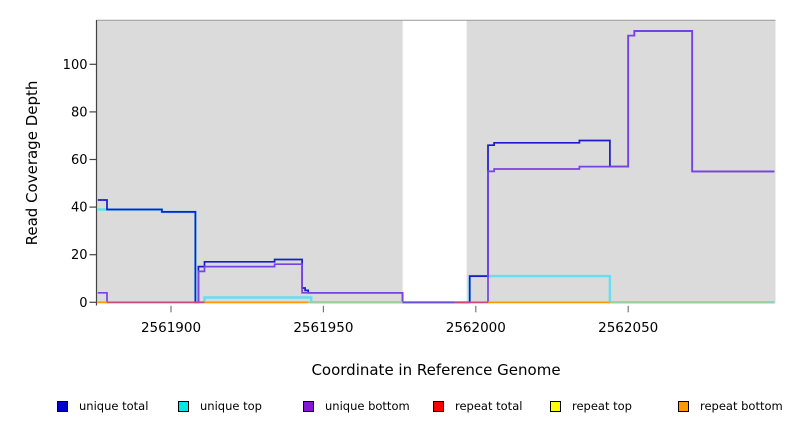 The width and height of the screenshot is (792, 432). Describe the element at coordinates (83, 303) in the screenshot. I see `svg-text: 0` at that location.